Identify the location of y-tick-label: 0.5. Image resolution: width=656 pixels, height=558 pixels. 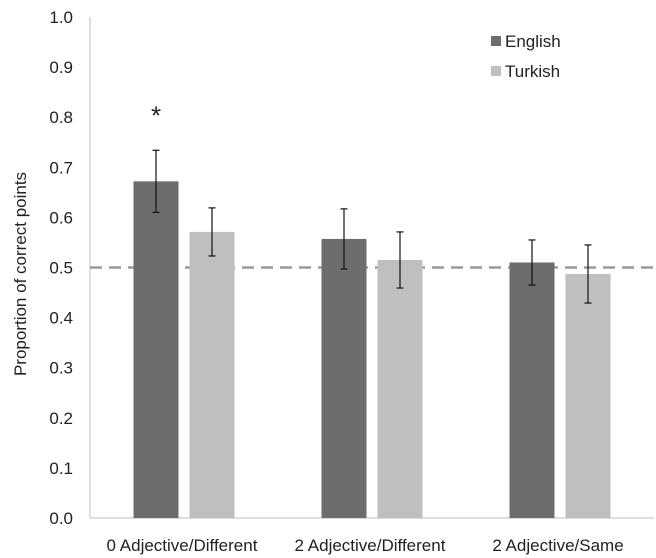
(61, 268).